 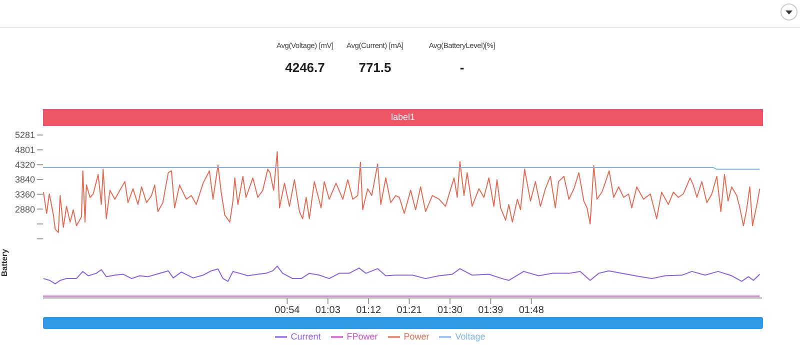 What do you see at coordinates (470, 336) in the screenshot?
I see `legend-label: Voltage` at bounding box center [470, 336].